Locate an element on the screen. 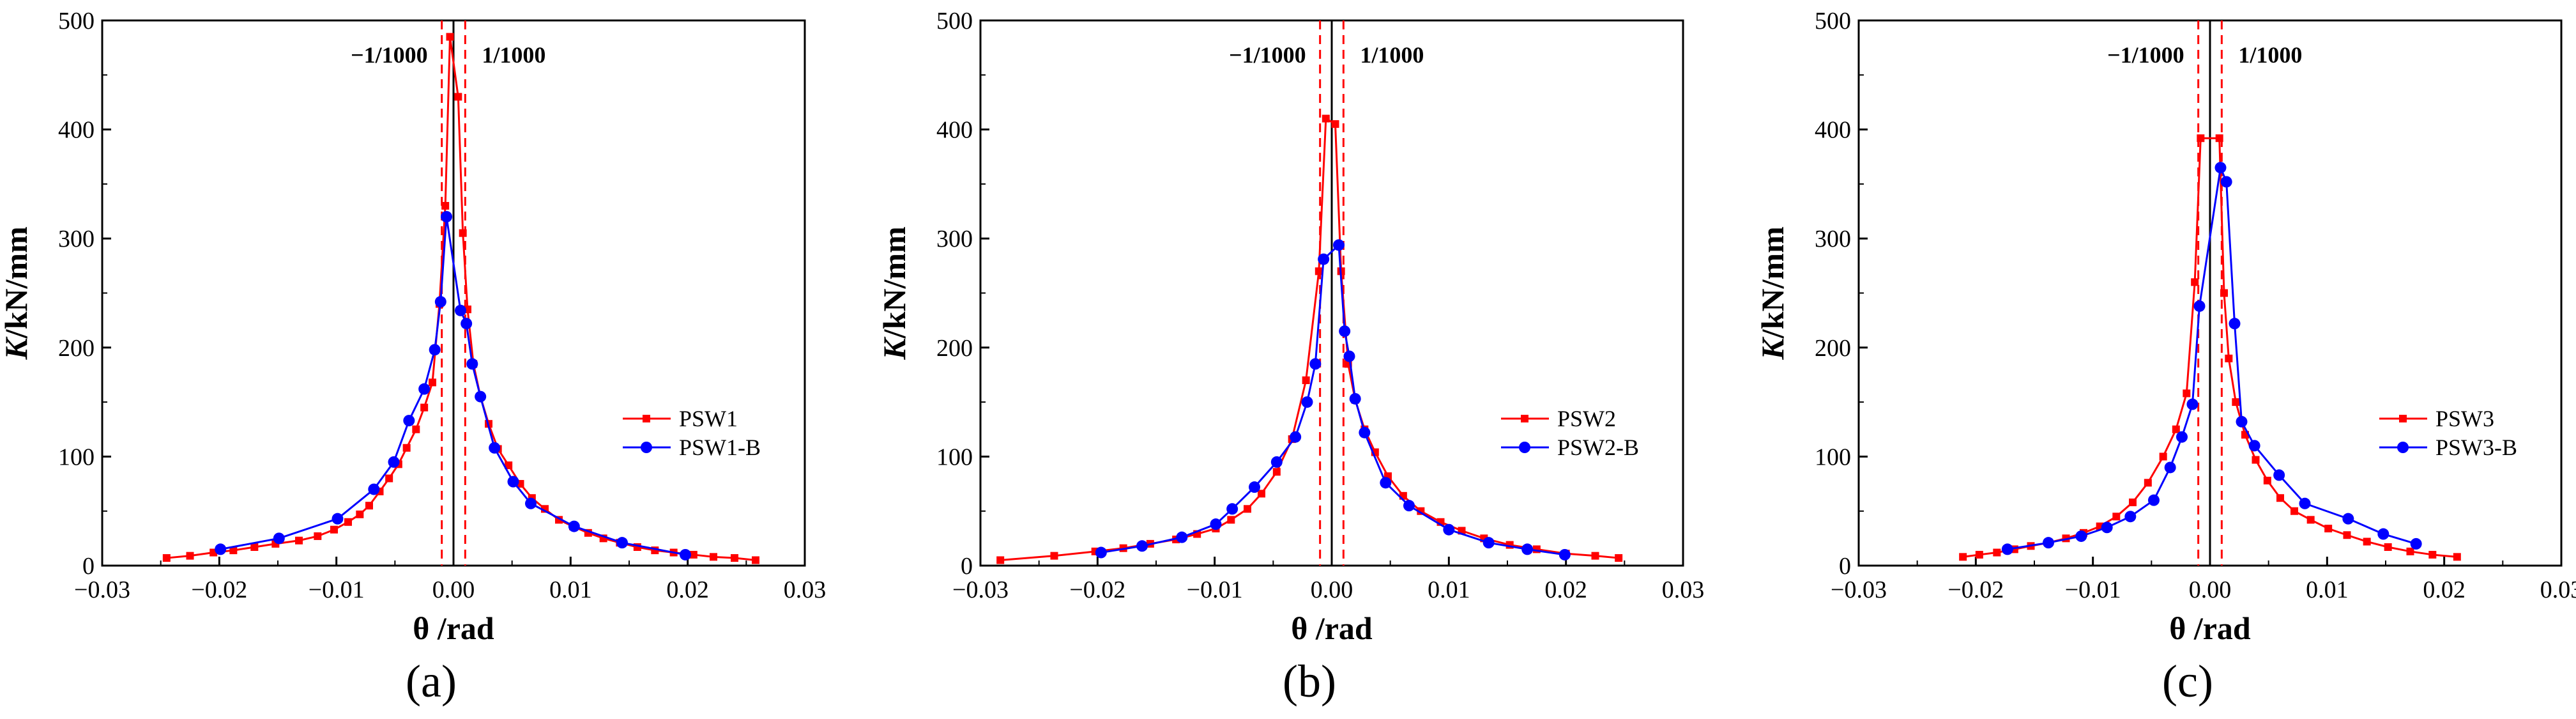  series-line-PSW2-B is located at coordinates (1333, 399).